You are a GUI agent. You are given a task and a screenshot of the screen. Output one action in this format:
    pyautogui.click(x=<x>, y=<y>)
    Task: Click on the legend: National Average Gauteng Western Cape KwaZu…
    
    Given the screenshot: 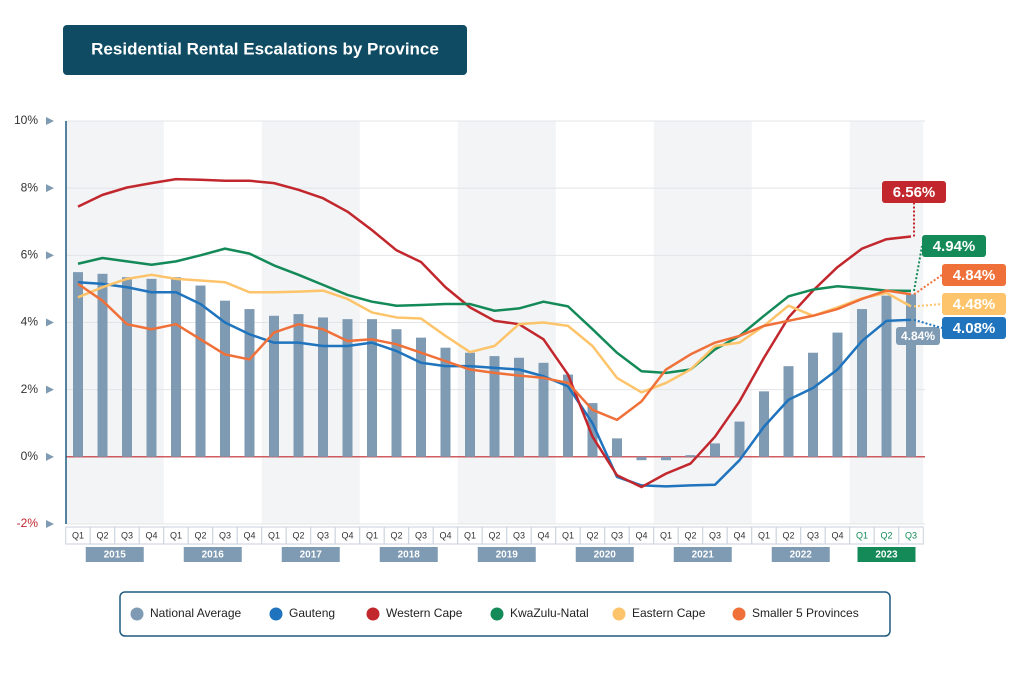 What is the action you would take?
    pyautogui.click(x=494, y=613)
    